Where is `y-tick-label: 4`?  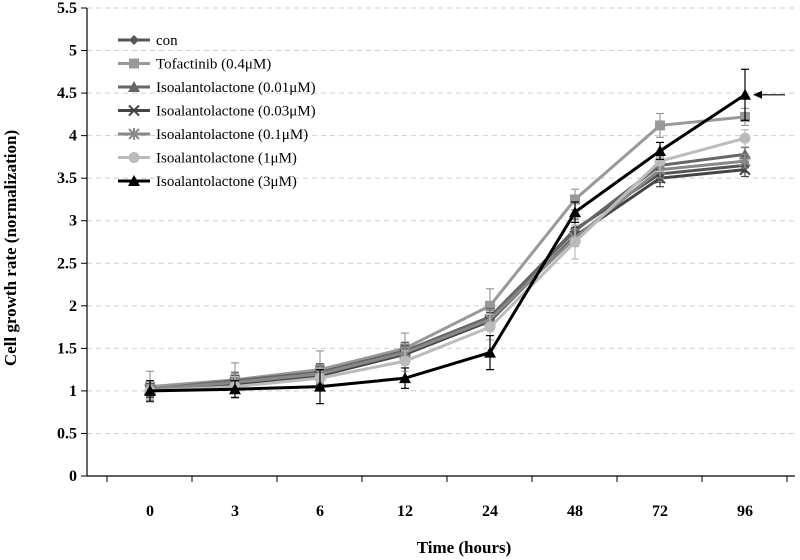
y-tick-label: 4 is located at coordinates (73, 136).